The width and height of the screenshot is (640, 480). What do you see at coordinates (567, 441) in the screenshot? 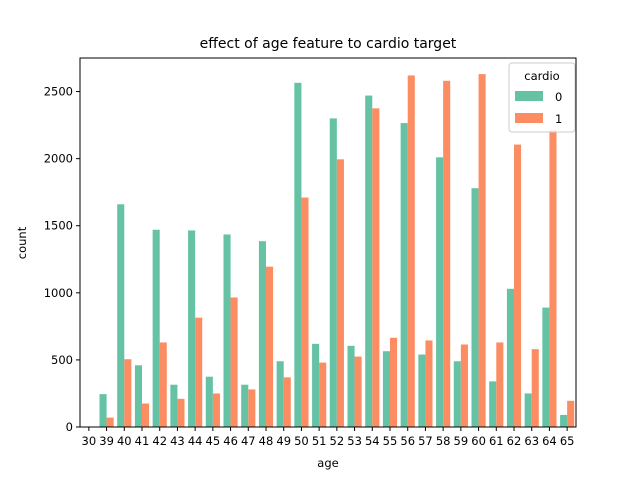
I see `x-tick-label-65: 65` at bounding box center [567, 441].